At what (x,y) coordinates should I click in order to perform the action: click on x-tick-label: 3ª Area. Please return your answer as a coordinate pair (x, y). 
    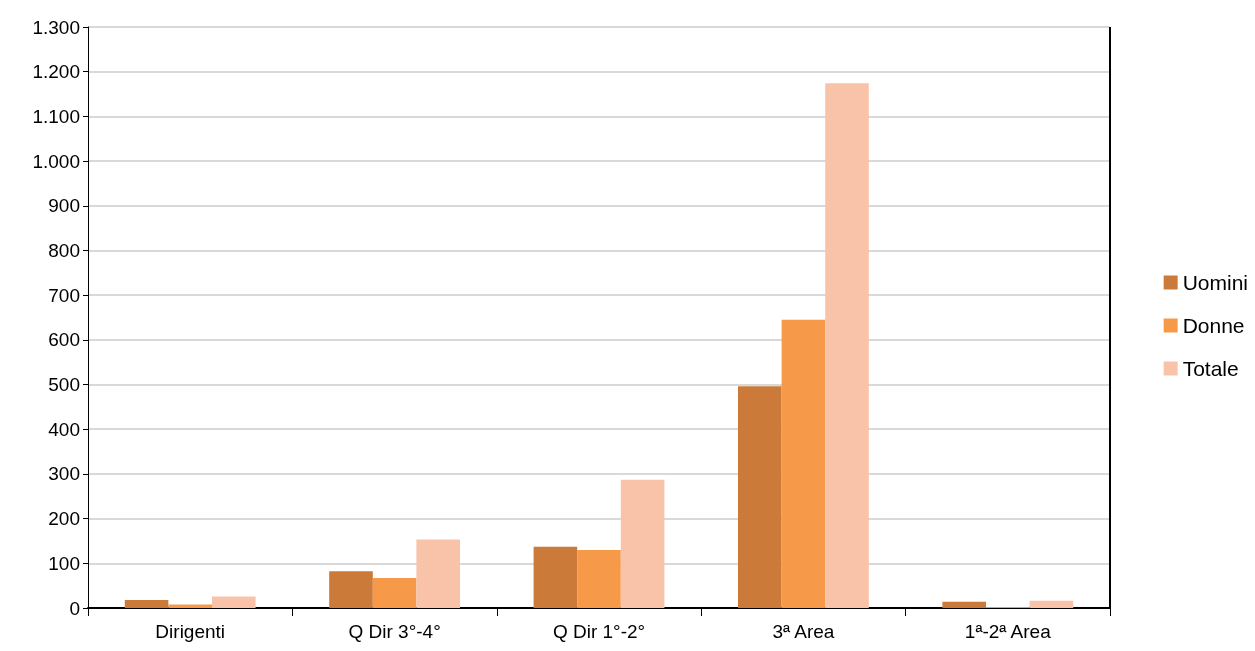
    Looking at the image, I should click on (803, 631).